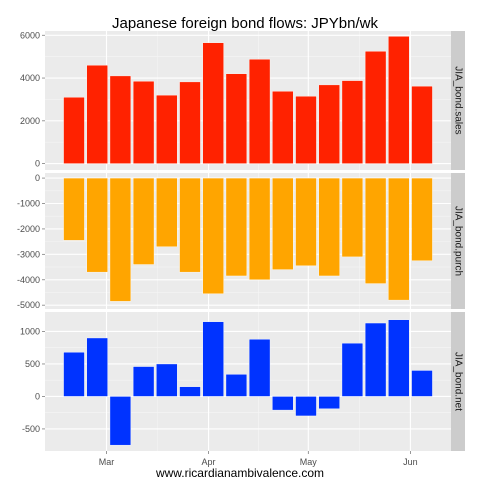 The height and width of the screenshot is (480, 480). What do you see at coordinates (209, 462) in the screenshot?
I see `x-tick-label: Apr` at bounding box center [209, 462].